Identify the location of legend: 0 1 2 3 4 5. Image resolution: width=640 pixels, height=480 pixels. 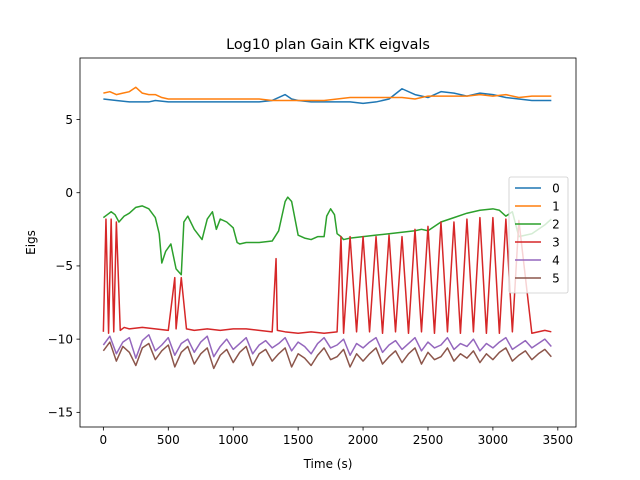
(538, 235).